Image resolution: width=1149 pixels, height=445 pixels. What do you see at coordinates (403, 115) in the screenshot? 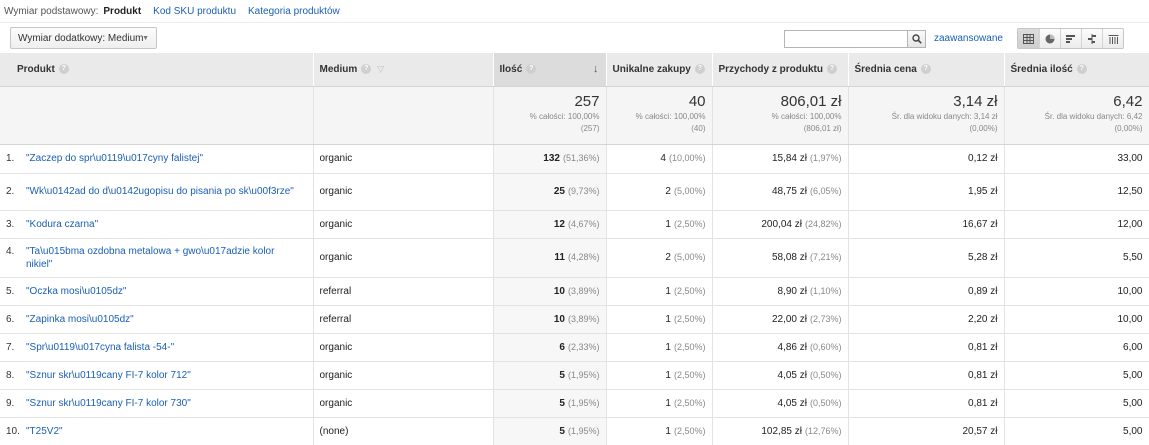
I see `totals-medium-cell` at bounding box center [403, 115].